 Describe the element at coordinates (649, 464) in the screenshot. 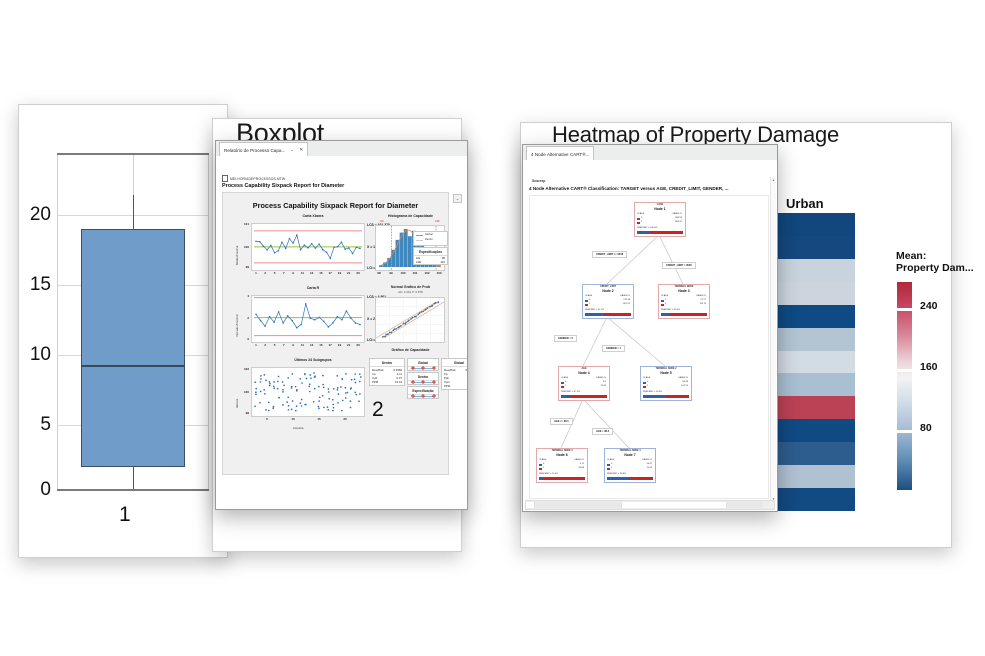

I see `cart-node-class-values: 14 47` at that location.